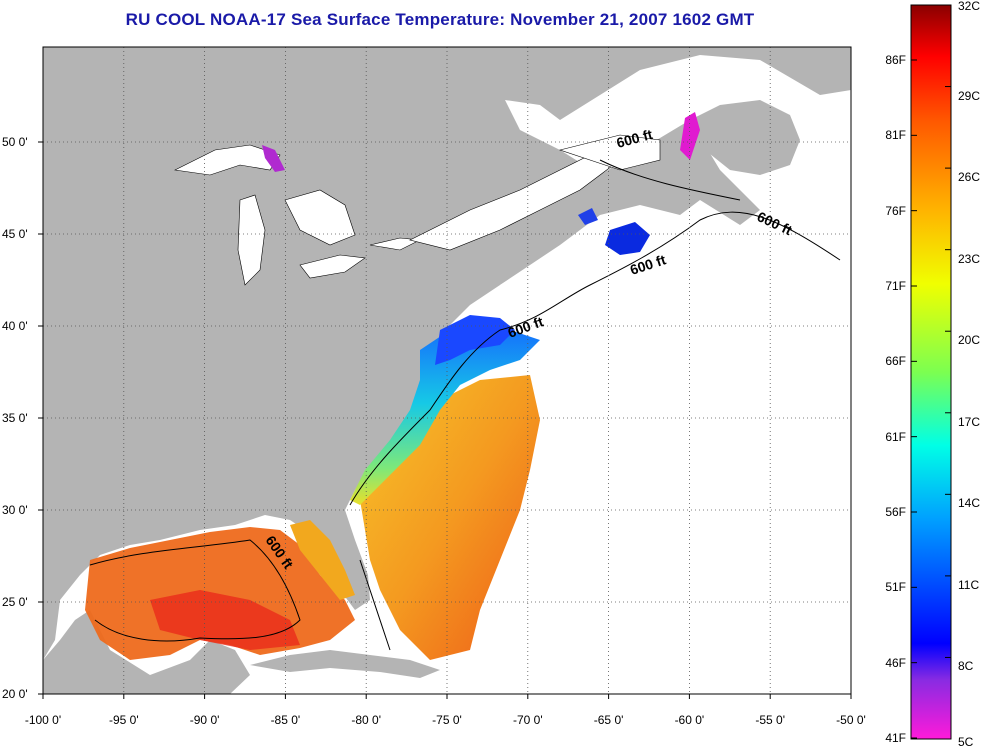 This screenshot has width=984, height=754. I want to click on colorbar-celsius-label: 8C, so click(966, 666).